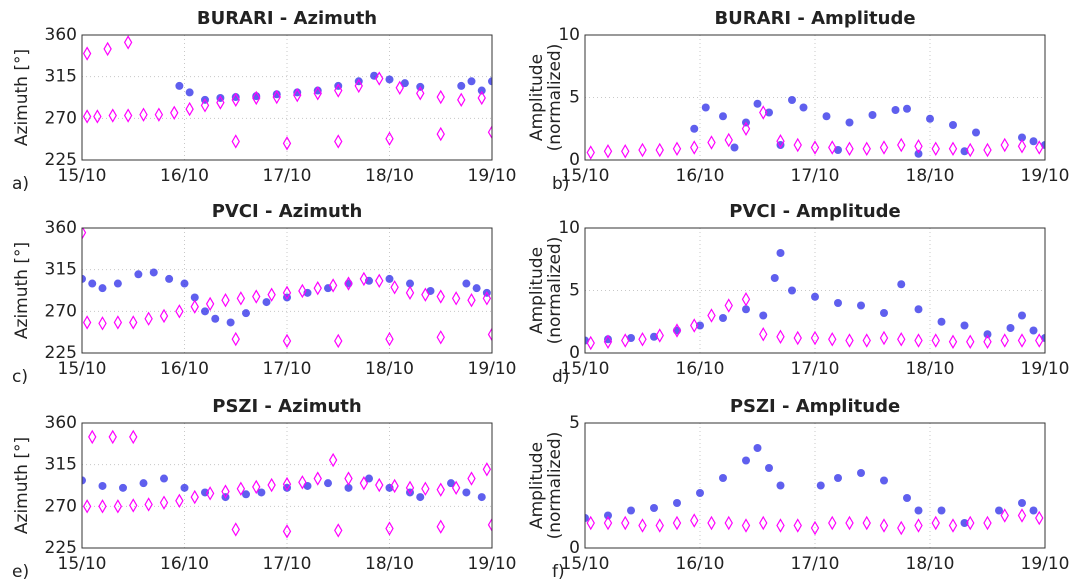 The image size is (1078, 588). Describe the element at coordinates (389, 176) in the screenshot. I see `x-tick-label: 18/10` at that location.